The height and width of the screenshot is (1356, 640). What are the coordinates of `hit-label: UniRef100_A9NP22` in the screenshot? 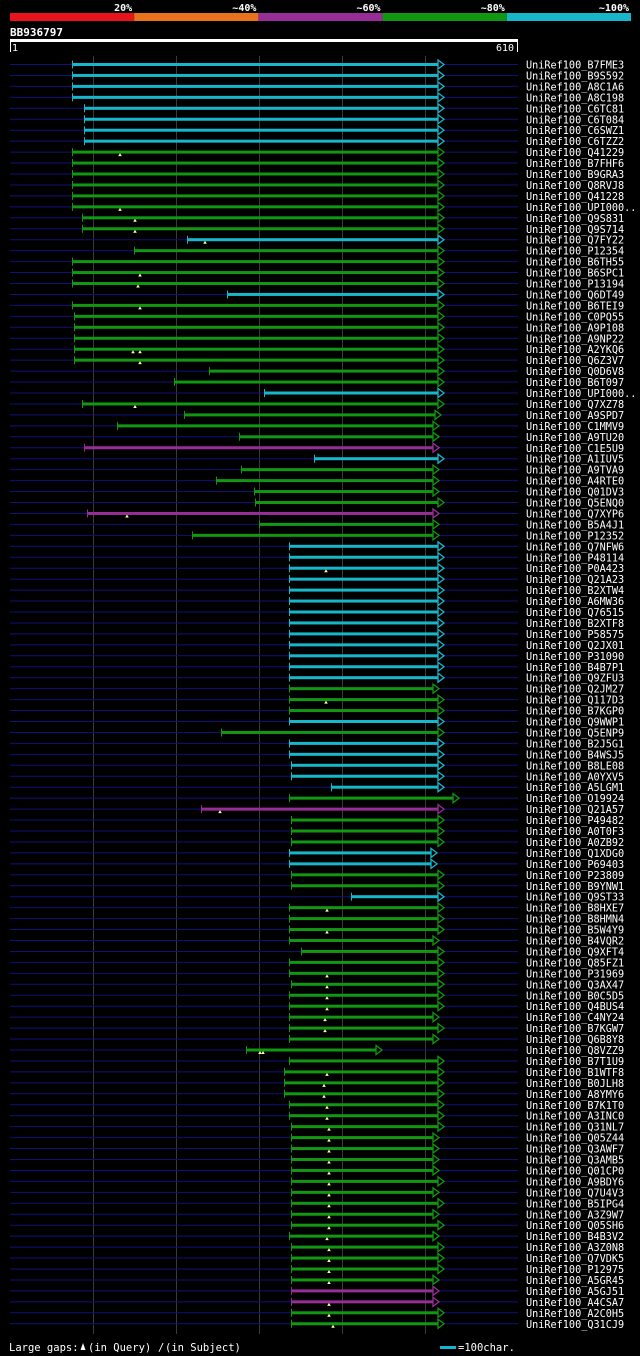 It's located at (575, 339).